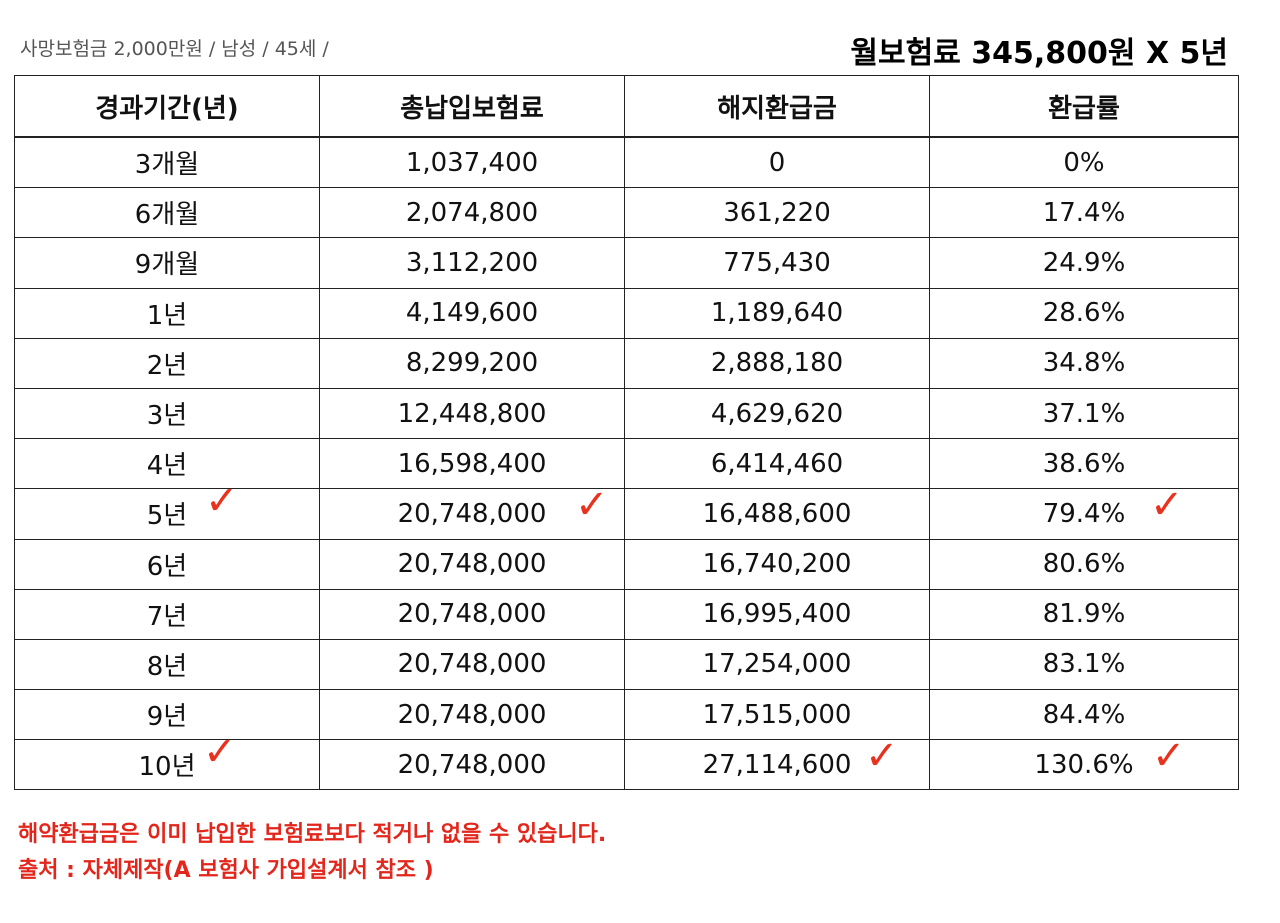 This screenshot has width=1280, height=923. Describe the element at coordinates (167, 263) in the screenshot. I see `period-cell: 9개월` at that location.